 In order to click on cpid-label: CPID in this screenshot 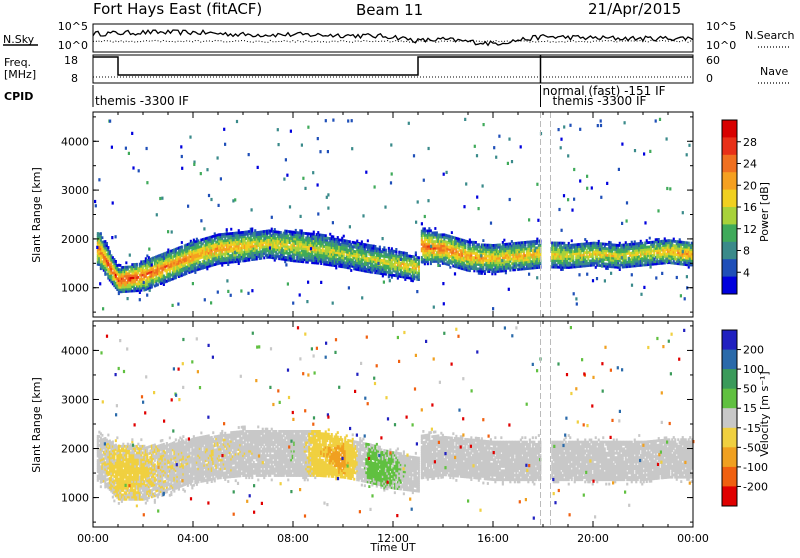, I will do `click(18, 96)`.